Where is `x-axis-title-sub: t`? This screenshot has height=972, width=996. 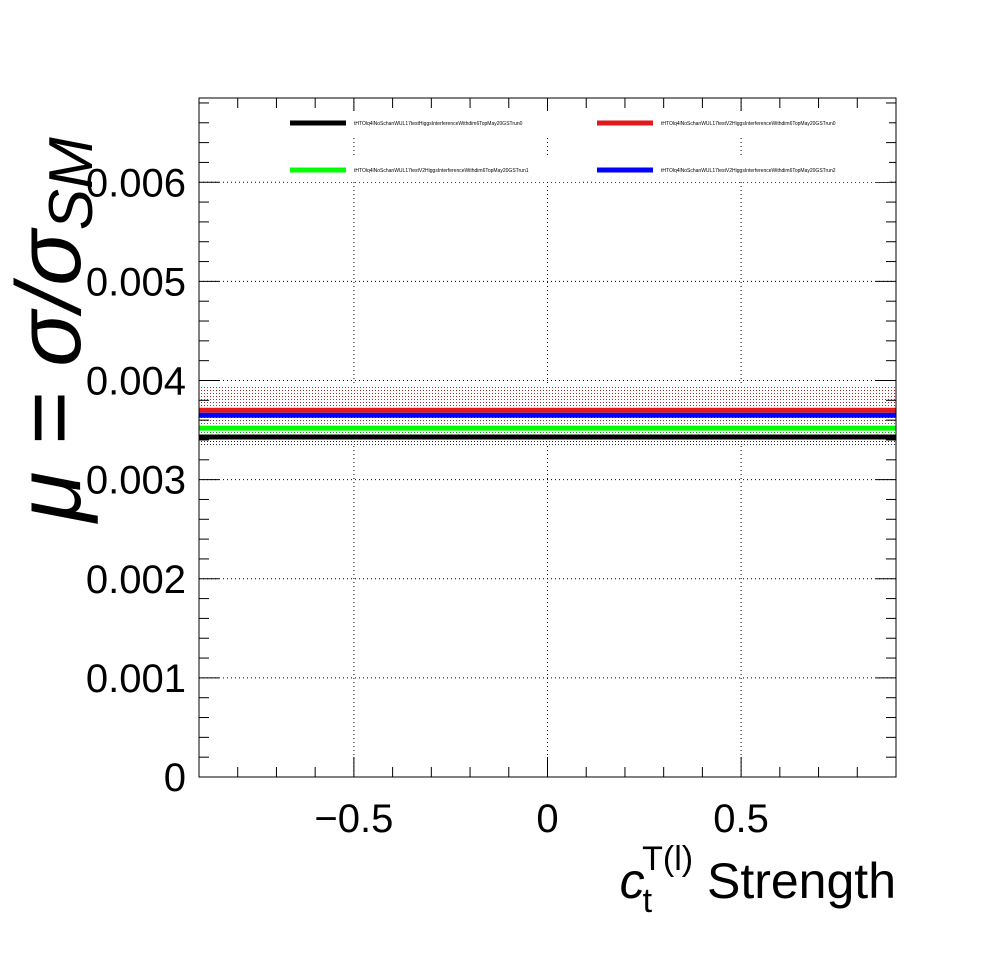
x-axis-title-sub: t is located at coordinates (648, 901).